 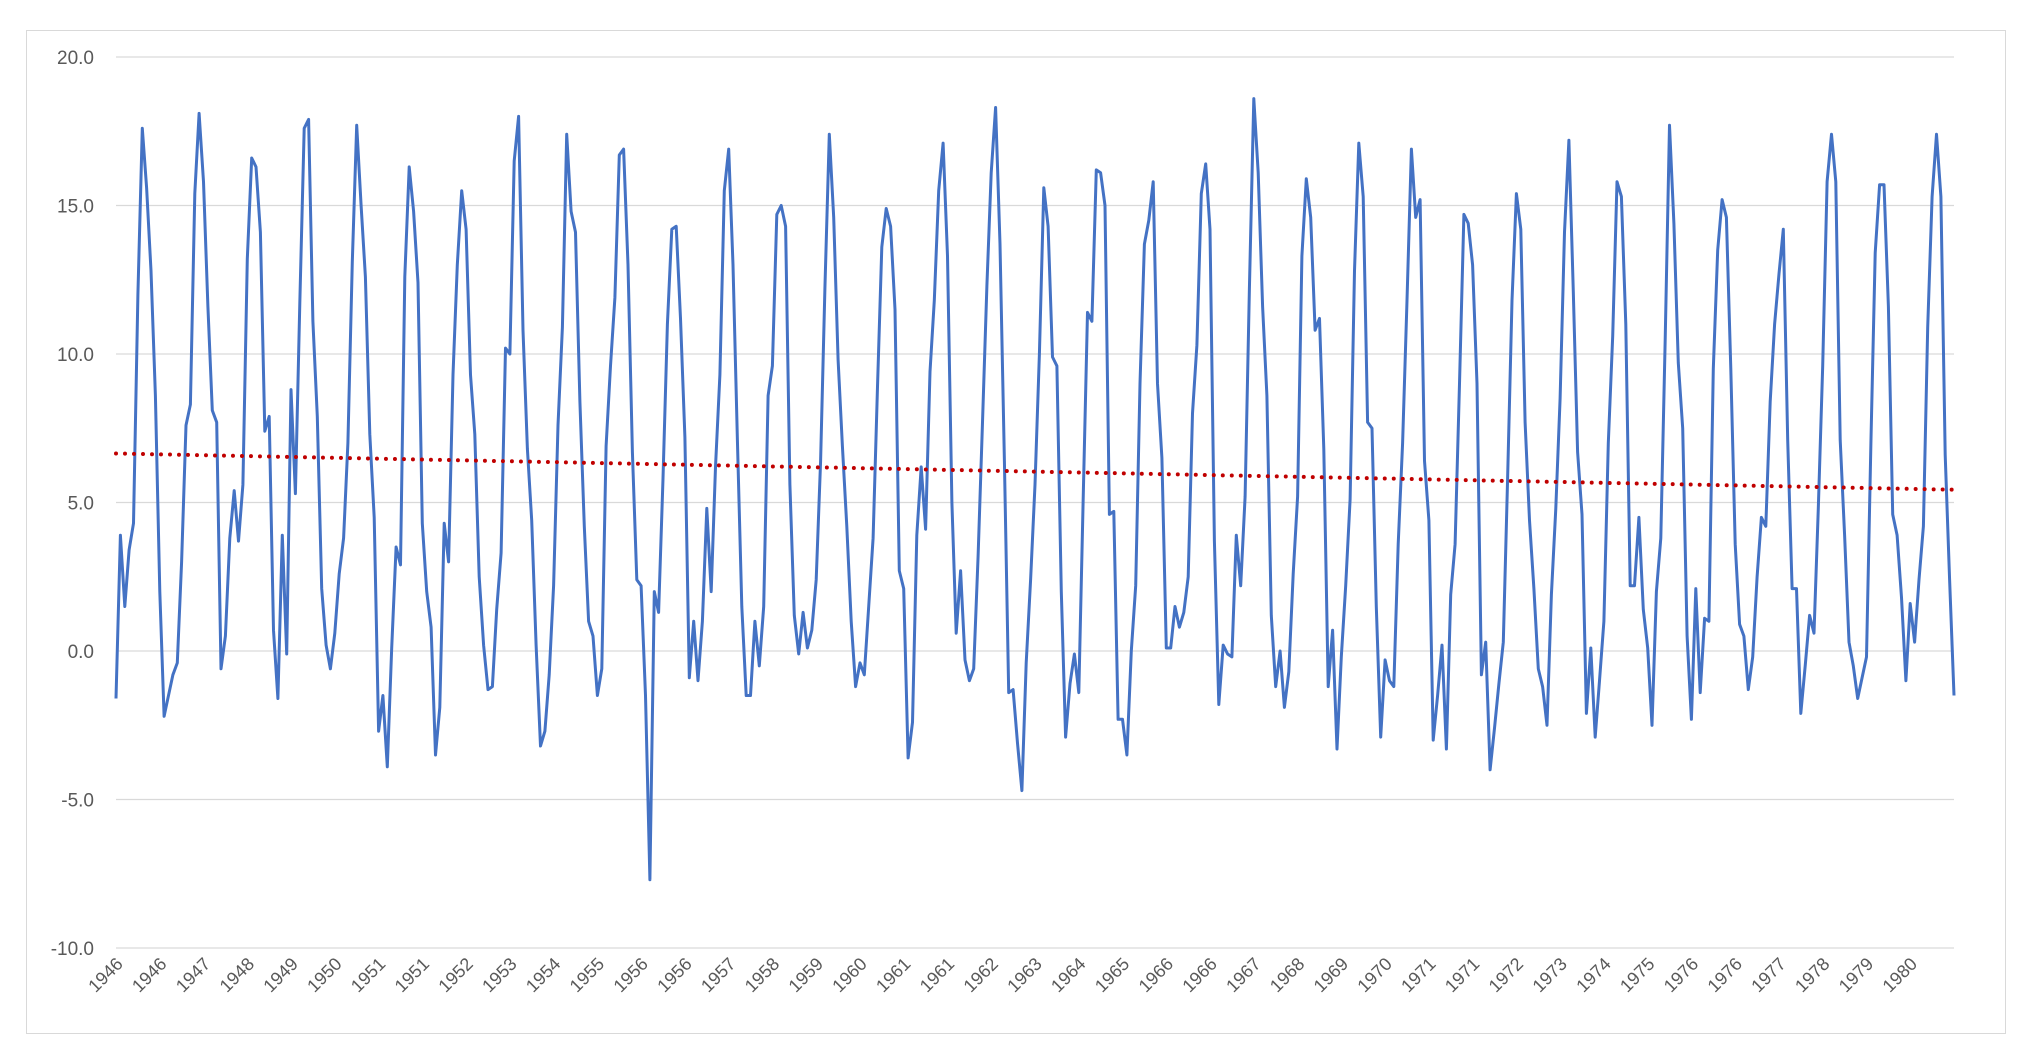 I want to click on y-tick-label: -10.0, so click(x=72, y=949).